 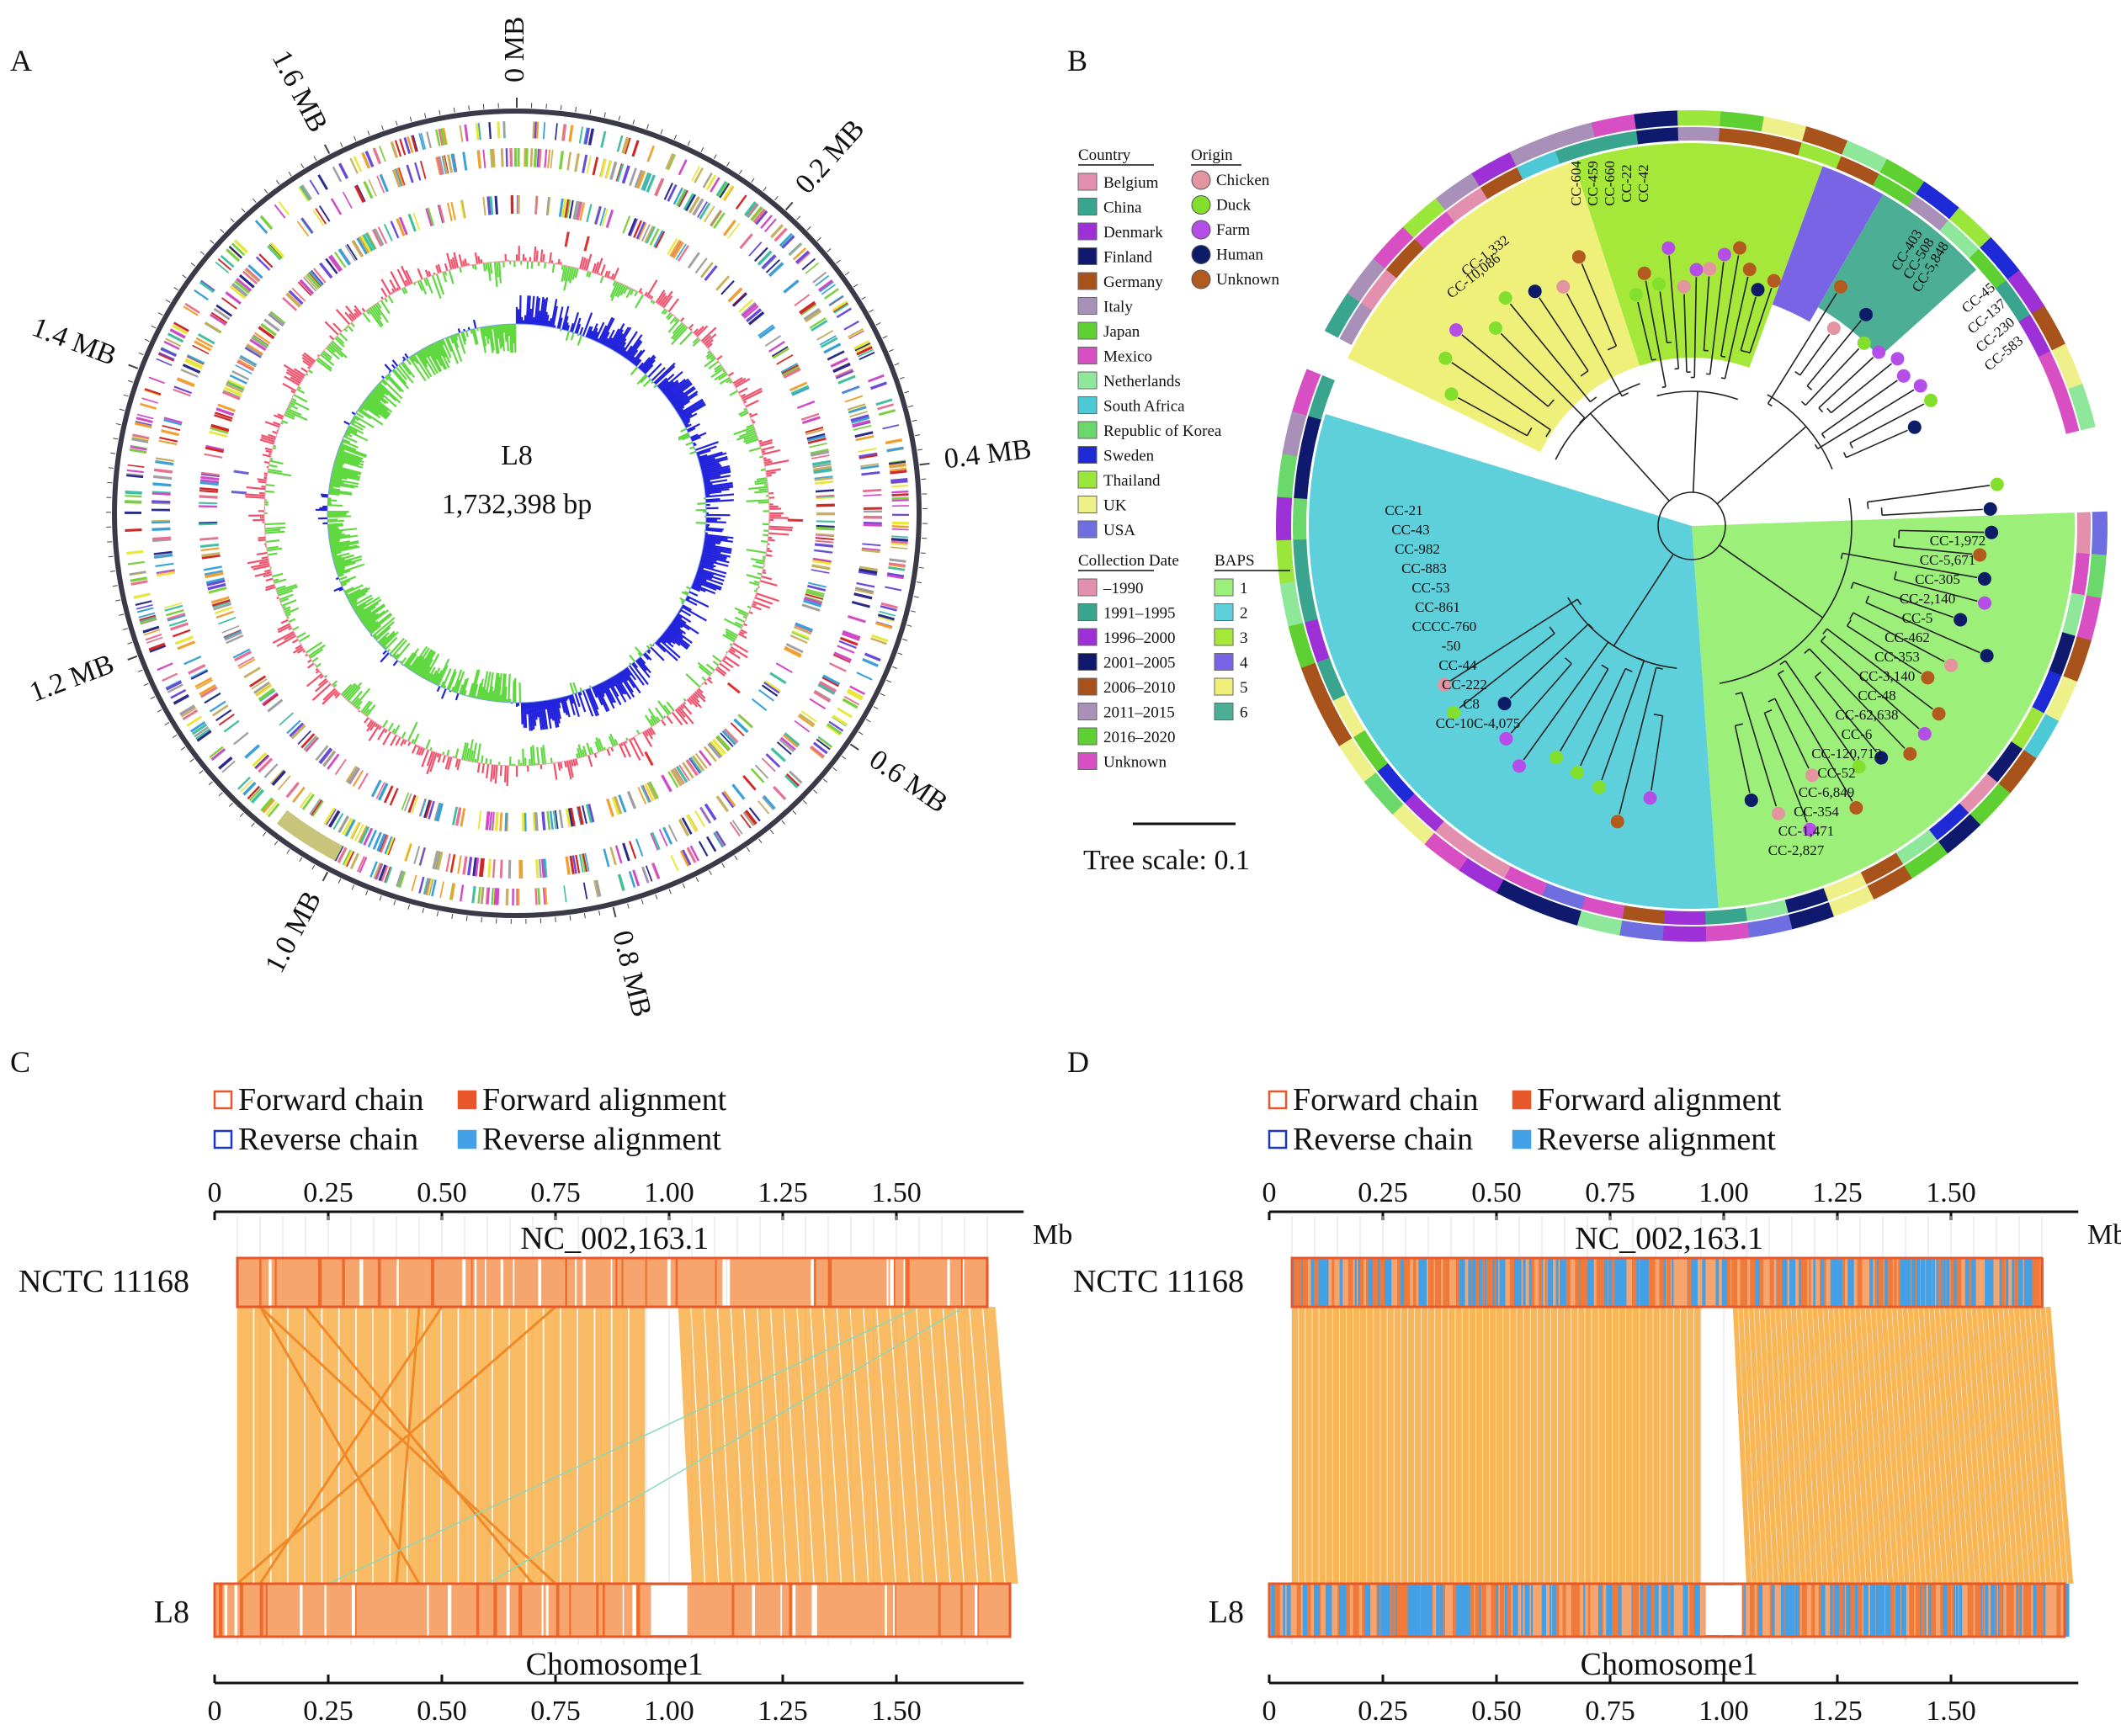 I want to click on cc-label: CC-883, so click(x=1424, y=568).